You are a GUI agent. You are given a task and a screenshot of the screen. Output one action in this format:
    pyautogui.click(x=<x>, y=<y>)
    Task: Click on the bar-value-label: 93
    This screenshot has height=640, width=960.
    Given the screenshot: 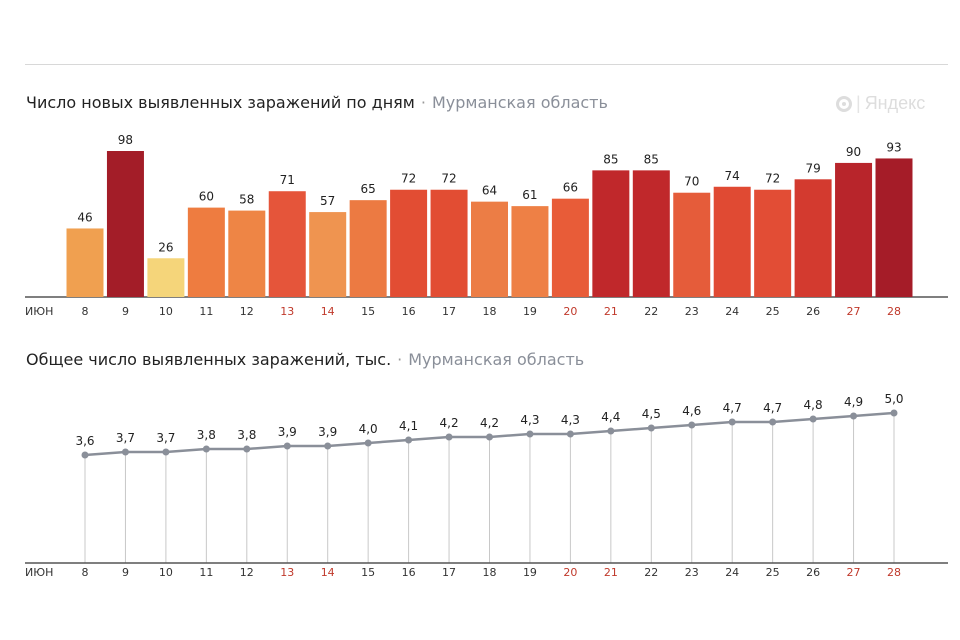 What is the action you would take?
    pyautogui.click(x=893, y=147)
    